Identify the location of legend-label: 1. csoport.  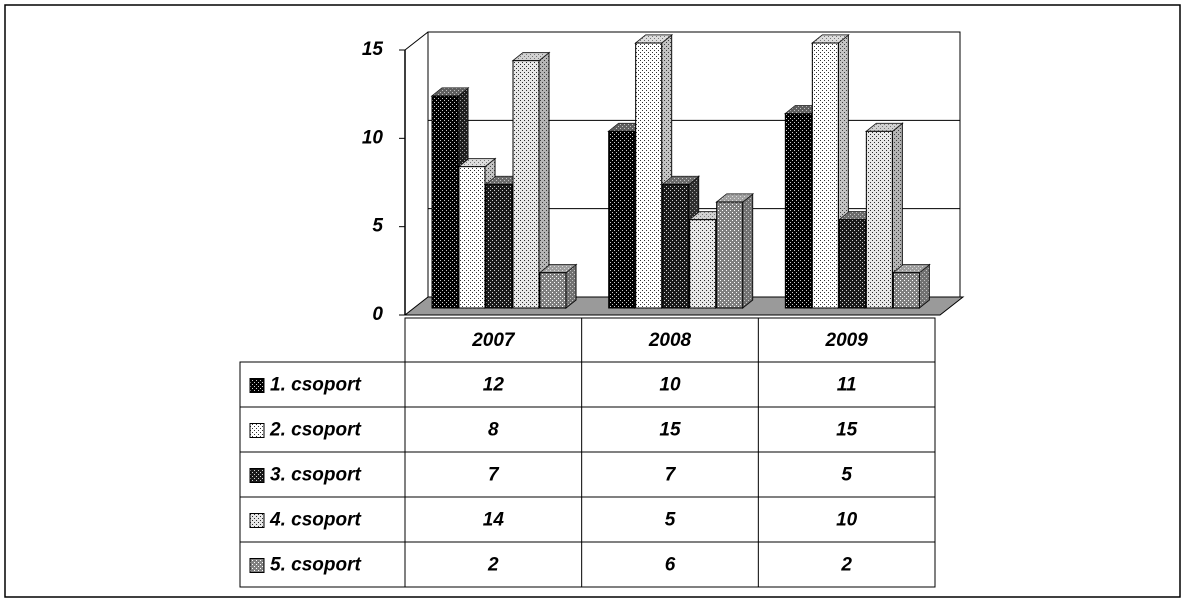
(315, 385).